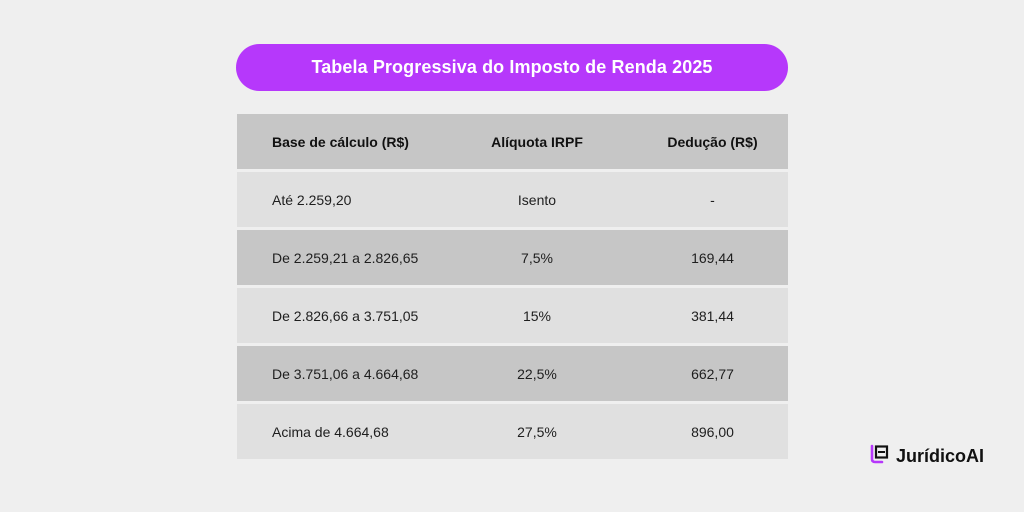 This screenshot has height=512, width=1024. Describe the element at coordinates (940, 455) in the screenshot. I see `brand-name: JurídicoAI` at that location.